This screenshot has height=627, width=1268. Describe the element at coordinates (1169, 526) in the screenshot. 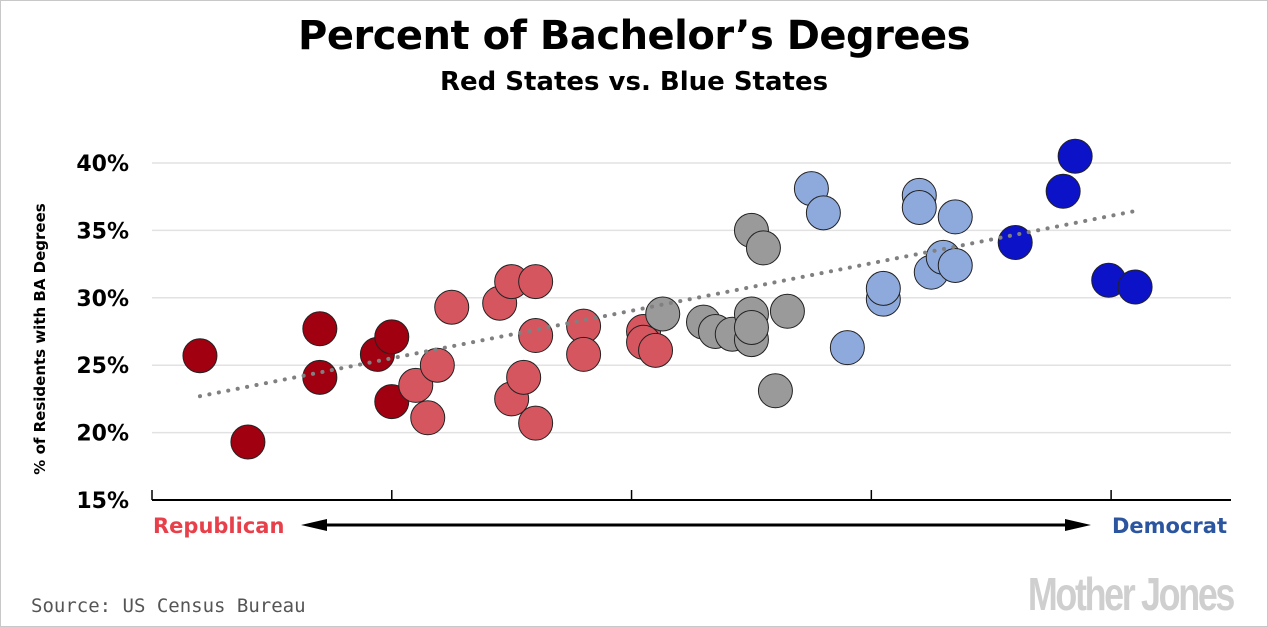

I see `democrat-label: Democrat` at that location.